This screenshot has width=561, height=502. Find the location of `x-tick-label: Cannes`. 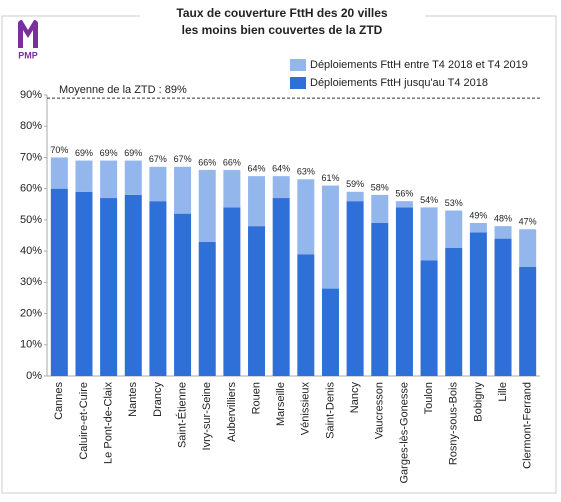

x-tick-label: Cannes is located at coordinates (59, 401).